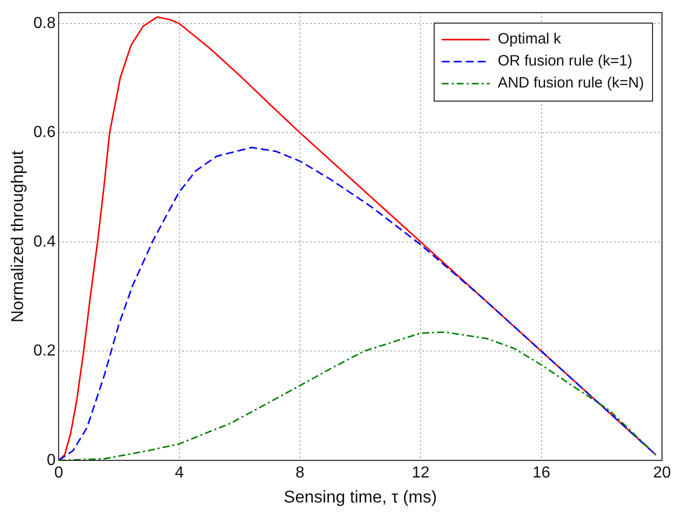 This screenshot has height=514, width=684. Describe the element at coordinates (51, 460) in the screenshot. I see `y-tick-label: 0` at that location.